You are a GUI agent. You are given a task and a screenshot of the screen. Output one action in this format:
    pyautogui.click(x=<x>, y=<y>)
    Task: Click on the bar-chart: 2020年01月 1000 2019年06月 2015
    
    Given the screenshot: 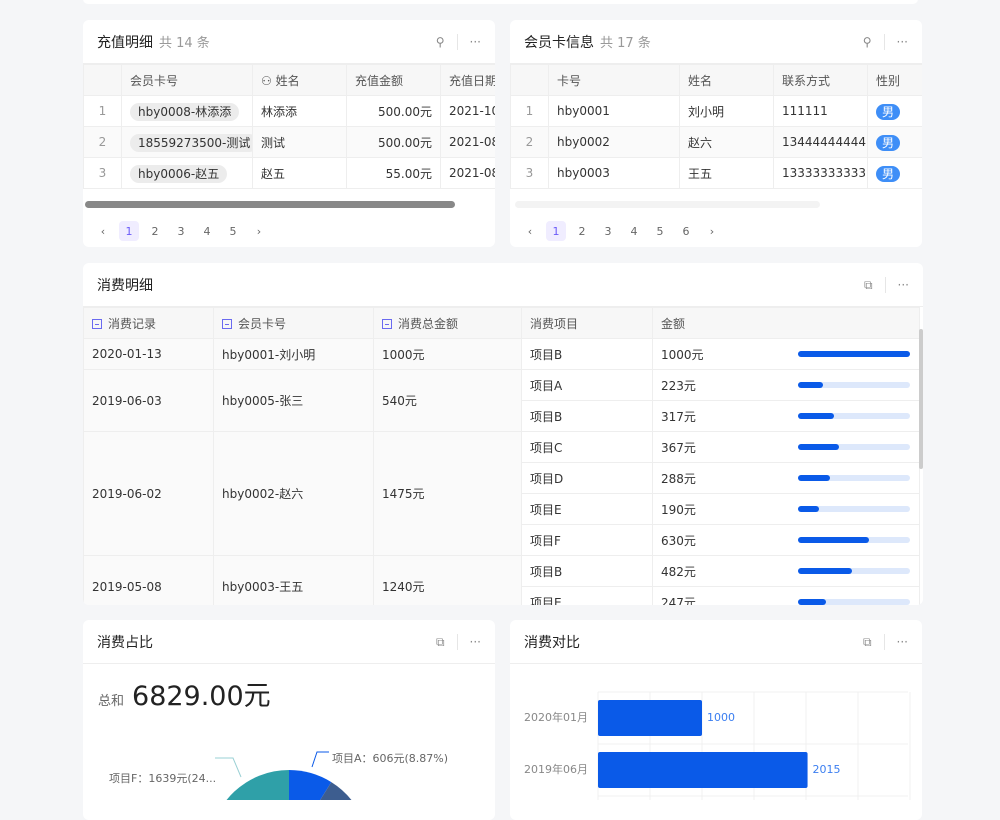 What is the action you would take?
    pyautogui.click(x=717, y=745)
    